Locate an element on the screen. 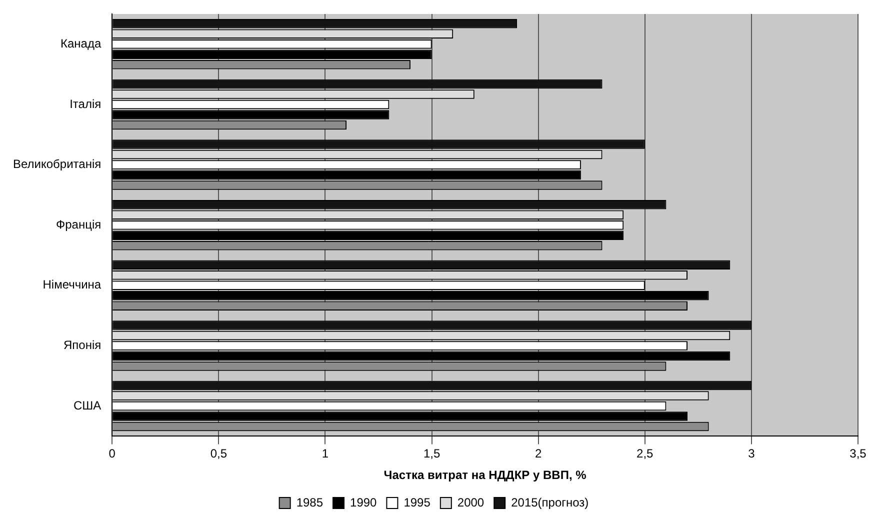 This screenshot has height=523, width=870. legend-label: 2000 is located at coordinates (470, 502).